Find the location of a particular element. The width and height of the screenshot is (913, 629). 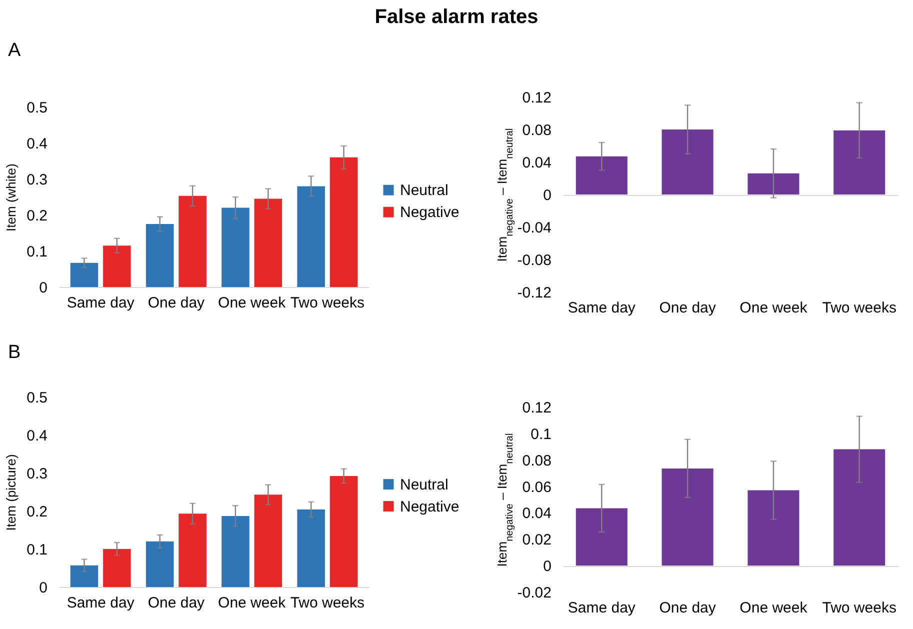

y-tick-label: 0.06 is located at coordinates (537, 487).